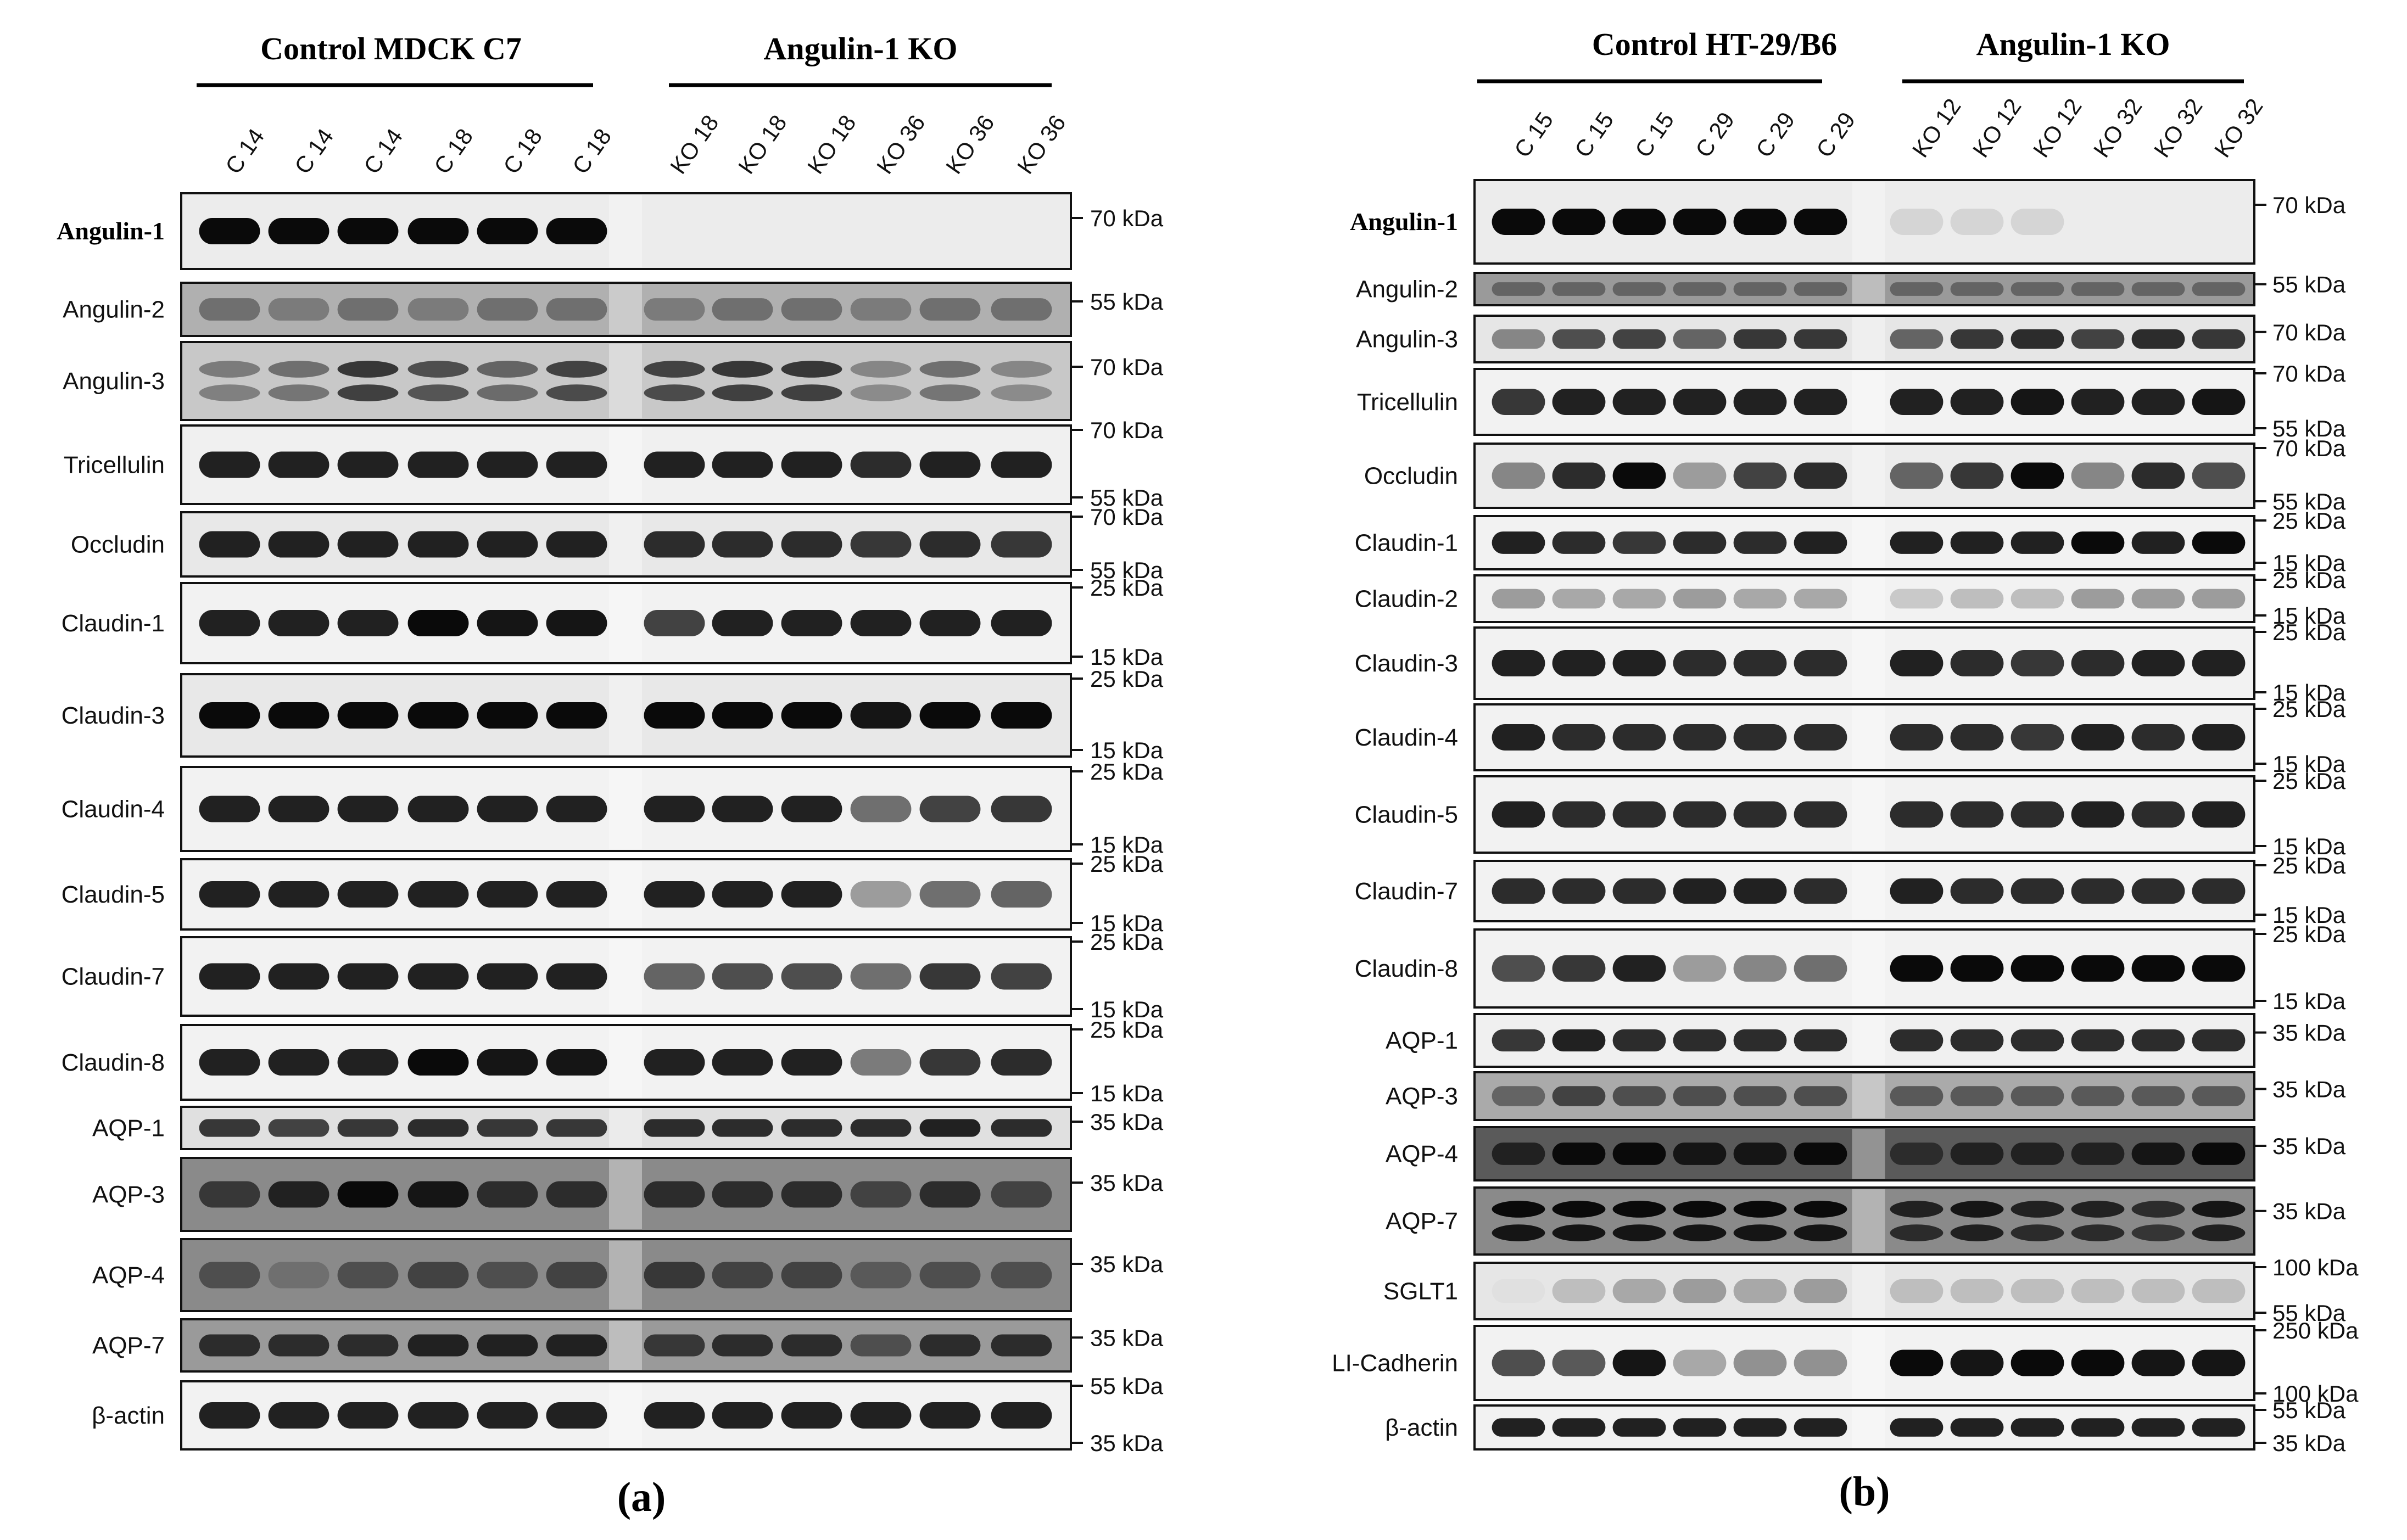 Image resolution: width=2407 pixels, height=1540 pixels. I want to click on marker-label: 25 kDa, so click(2309, 709).